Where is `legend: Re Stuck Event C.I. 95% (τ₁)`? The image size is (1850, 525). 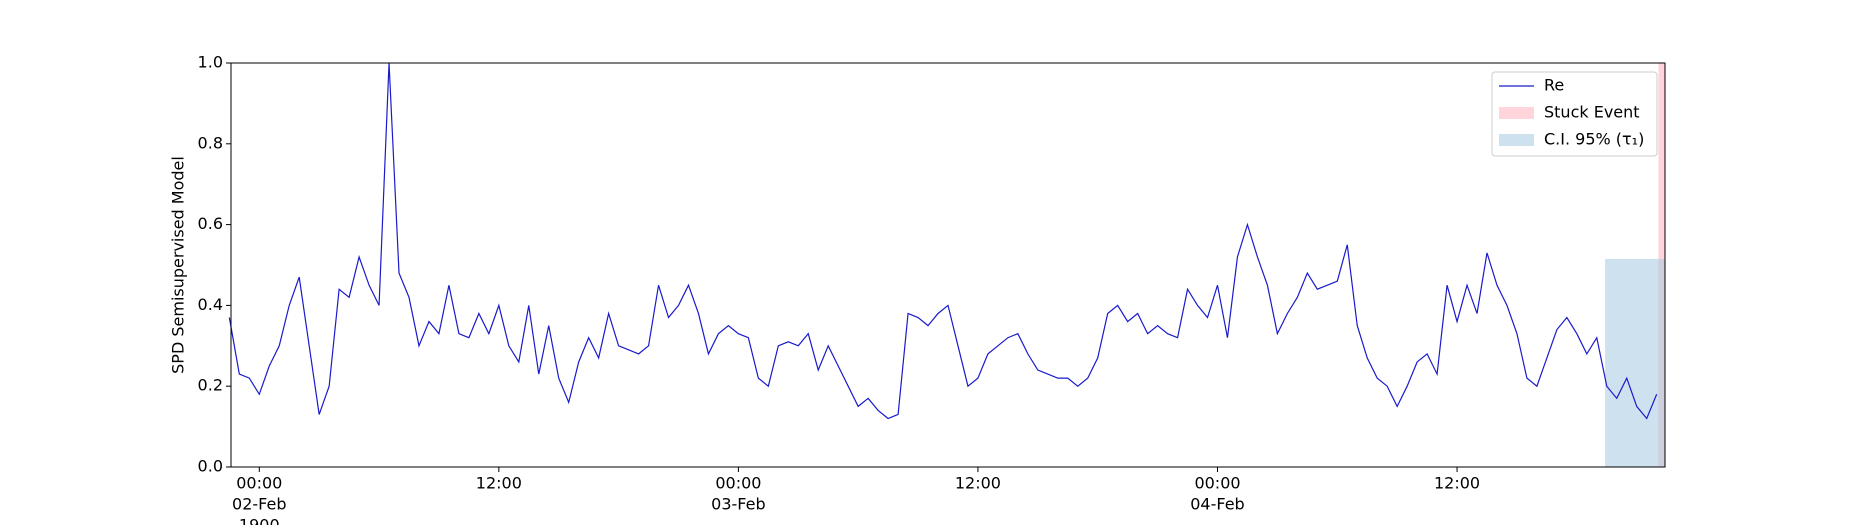 legend: Re Stuck Event C.I. 95% (τ₁) is located at coordinates (1574, 114).